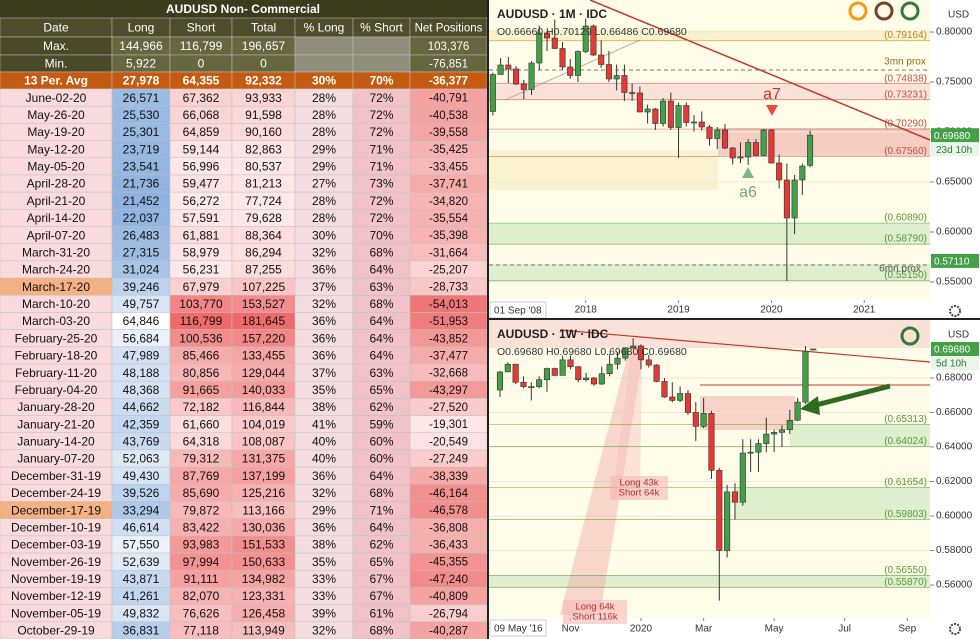 The width and height of the screenshot is (980, 639). Describe the element at coordinates (56, 562) in the screenshot. I see `row-date: November-26-19` at that location.